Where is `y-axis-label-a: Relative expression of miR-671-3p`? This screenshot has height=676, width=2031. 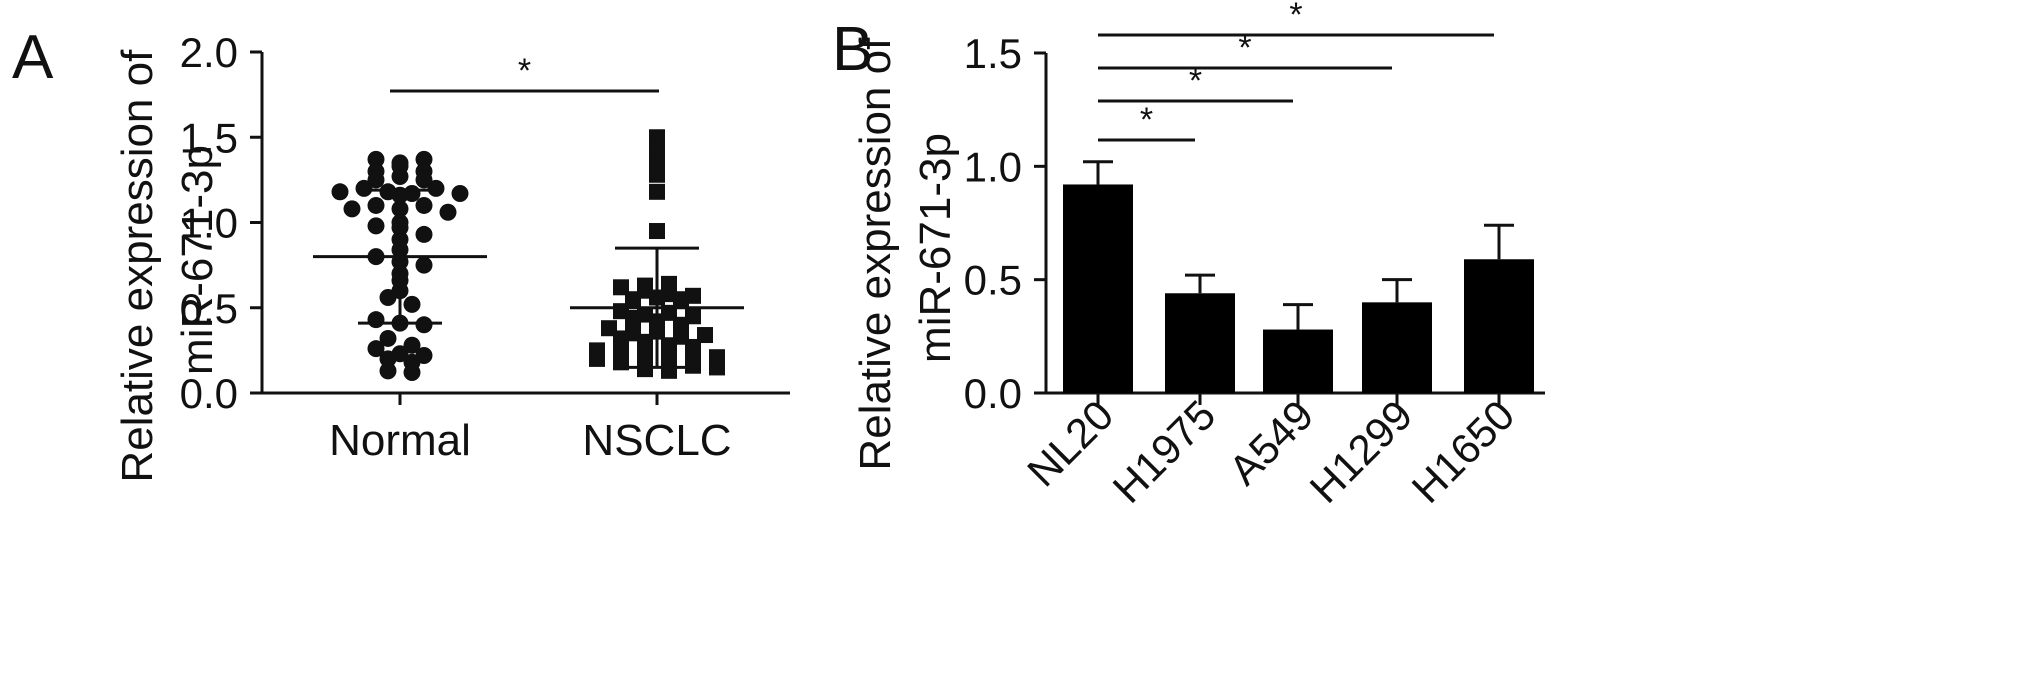
y-axis-label-a: Relative expression of miR-671-3p is located at coordinates (167, 259).